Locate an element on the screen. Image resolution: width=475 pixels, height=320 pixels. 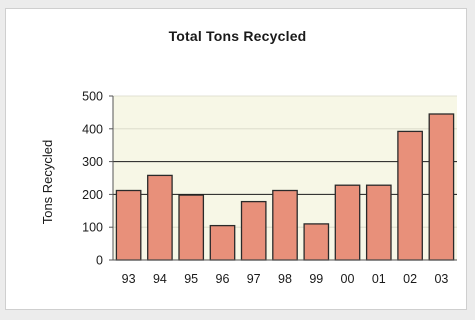
x-tick-label: 00 is located at coordinates (348, 279).